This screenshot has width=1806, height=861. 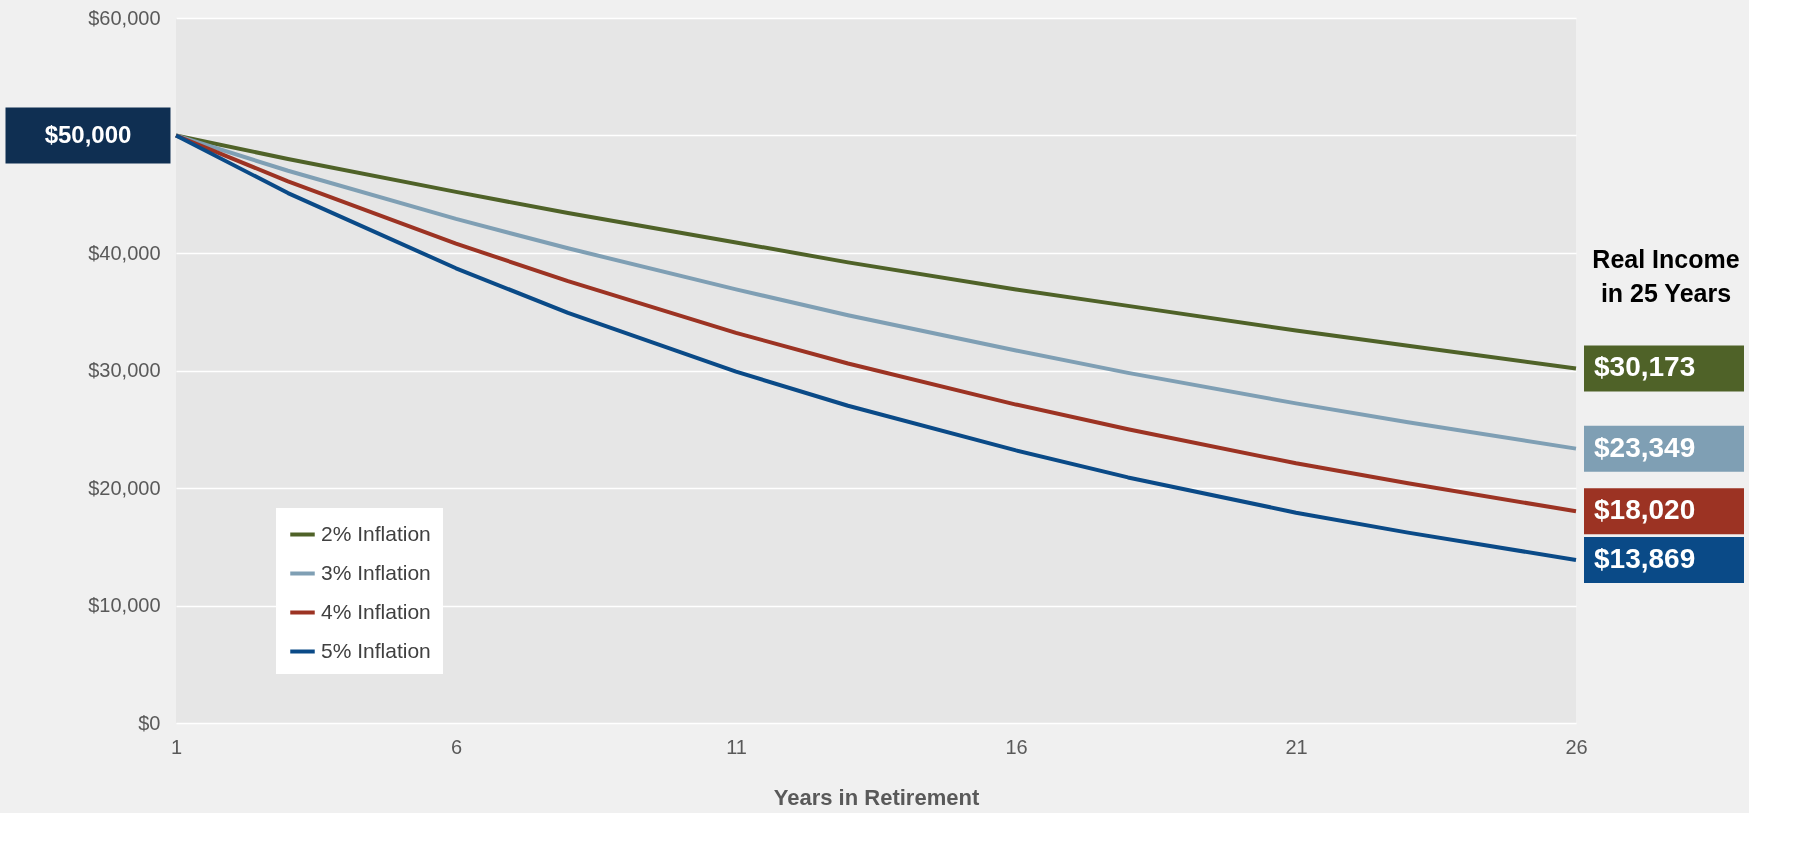 What do you see at coordinates (376, 572) in the screenshot?
I see `legend-label: 3% Inflation` at bounding box center [376, 572].